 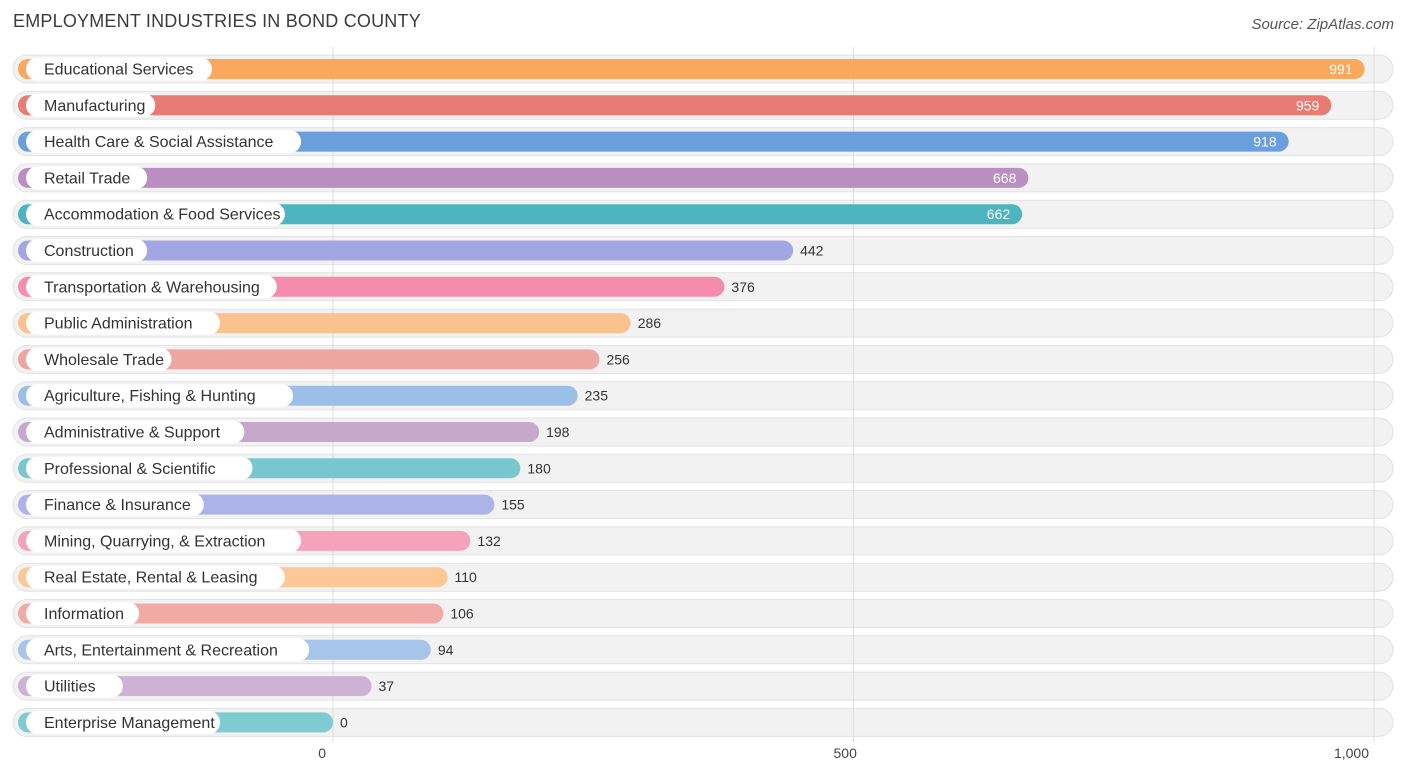 I want to click on category-label: Arts, Entertainment & Recreation, so click(x=161, y=650).